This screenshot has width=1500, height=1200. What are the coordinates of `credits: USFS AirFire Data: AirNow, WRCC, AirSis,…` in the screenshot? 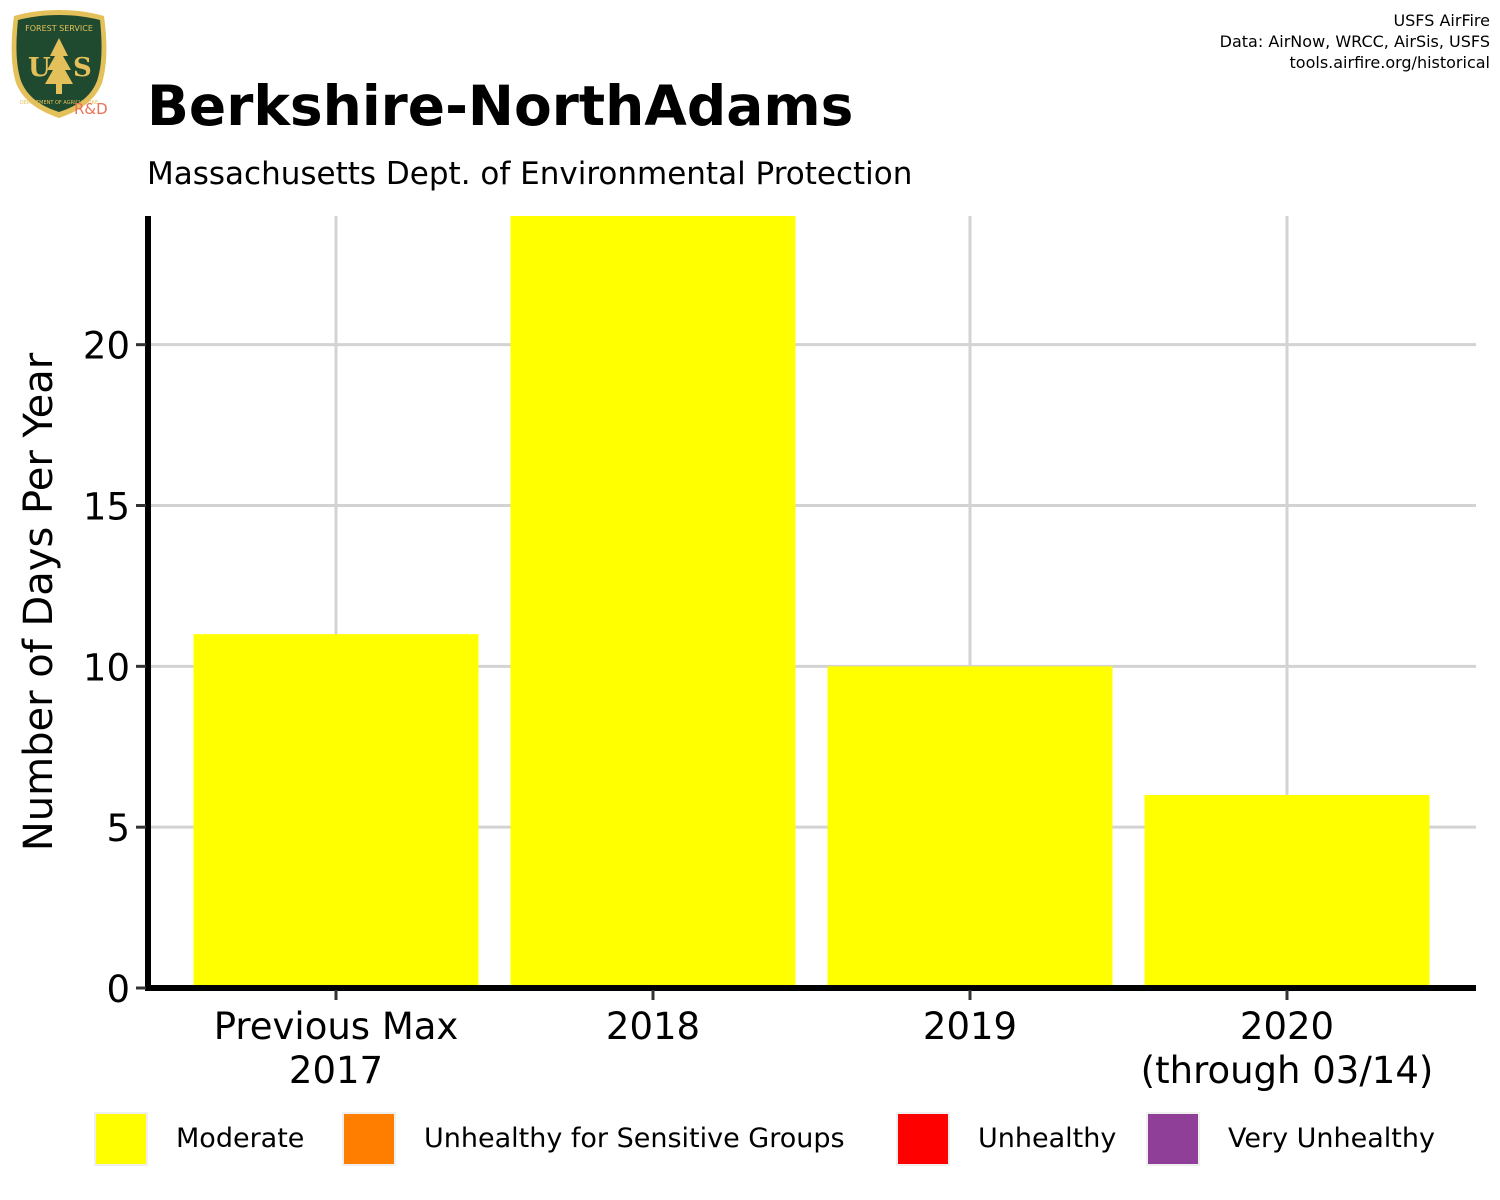 It's located at (1355, 41).